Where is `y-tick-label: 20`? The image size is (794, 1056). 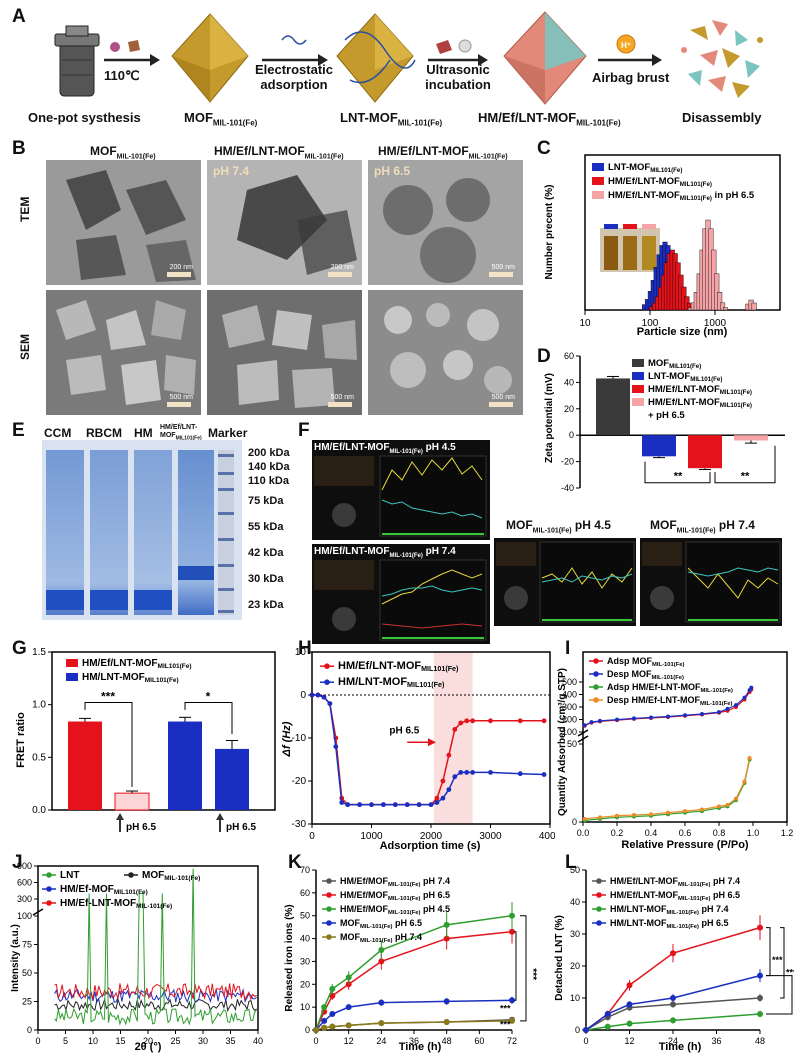 y-tick-label: 20 is located at coordinates (575, 966).